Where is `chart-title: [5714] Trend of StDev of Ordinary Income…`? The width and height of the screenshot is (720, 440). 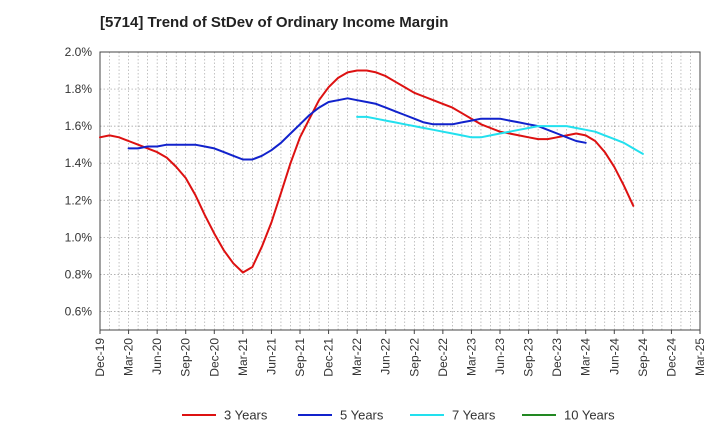
chart-title: [5714] Trend of StDev of Ordinary Income… is located at coordinates (274, 22).